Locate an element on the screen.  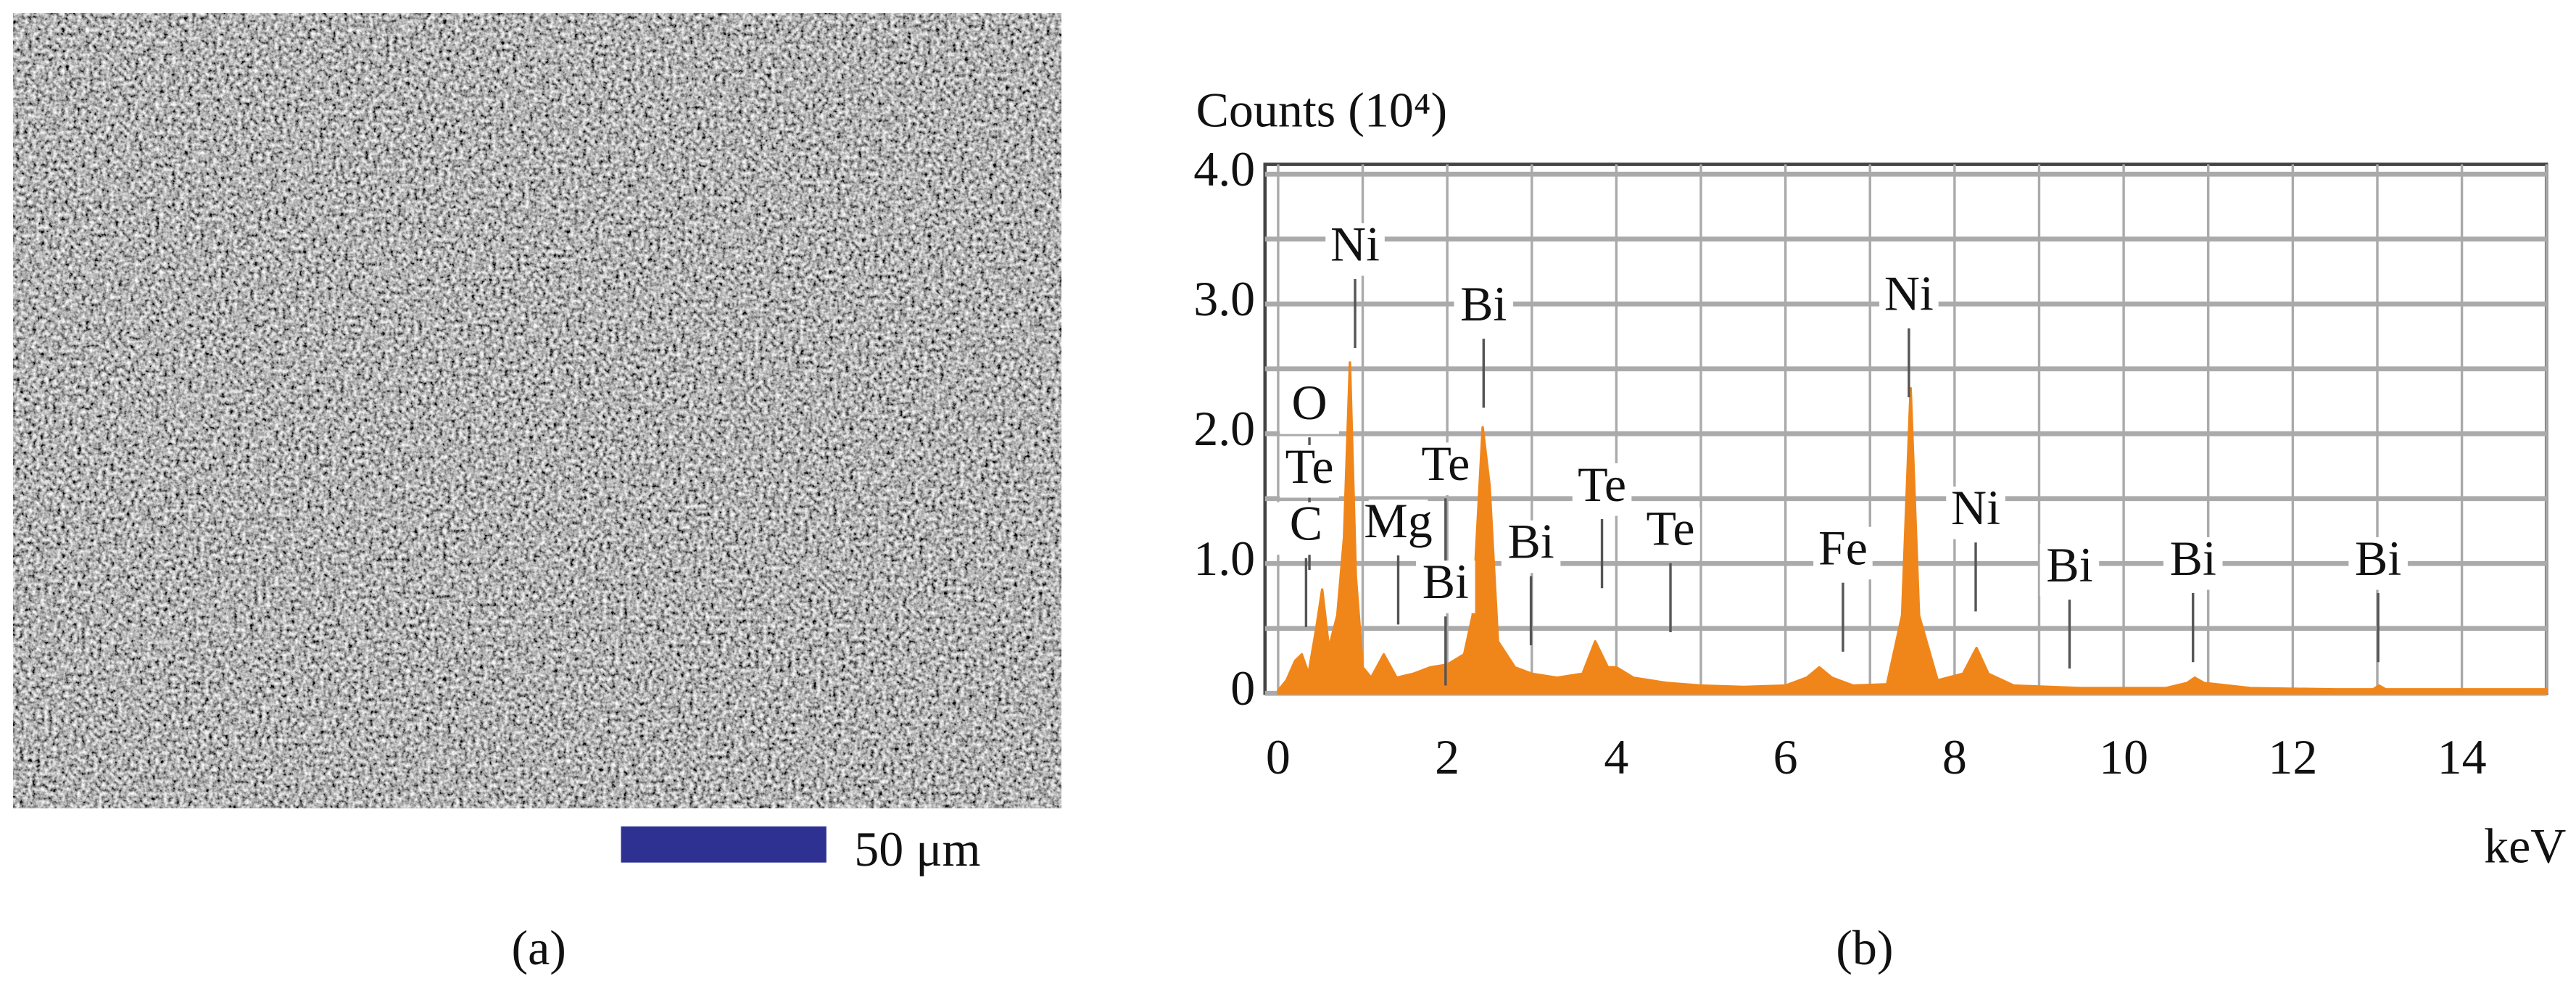
peak-label: O is located at coordinates (1310, 403).